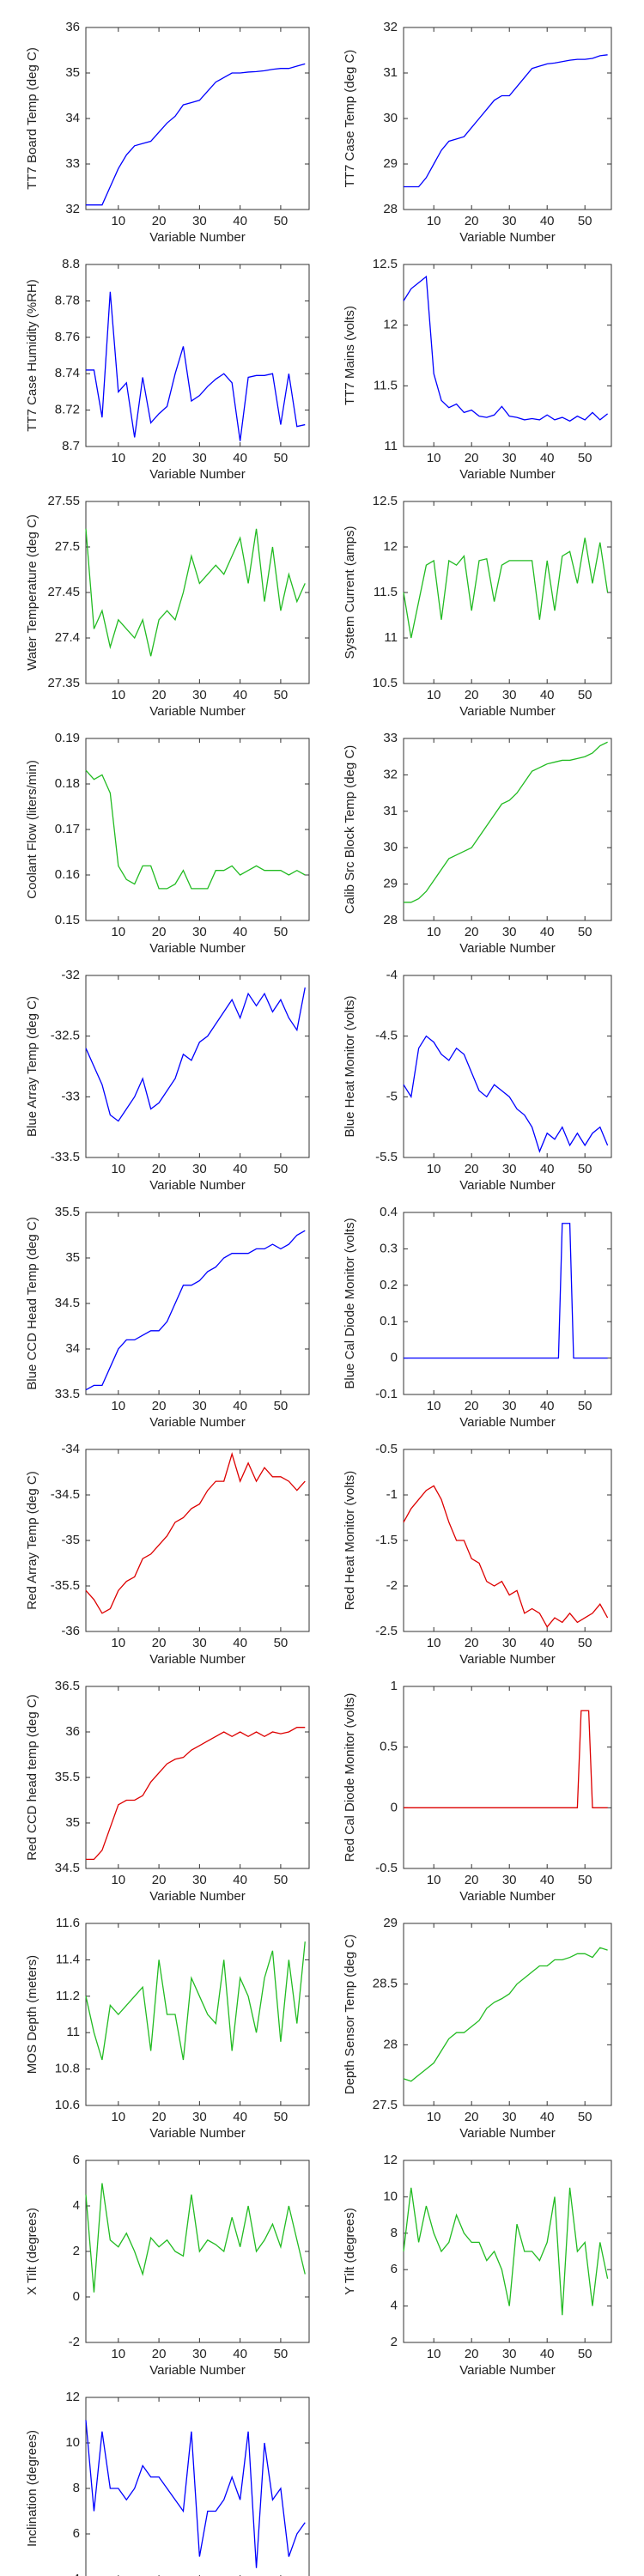  What do you see at coordinates (67, 920) in the screenshot?
I see `y-tick-label: 0.15` at bounding box center [67, 920].